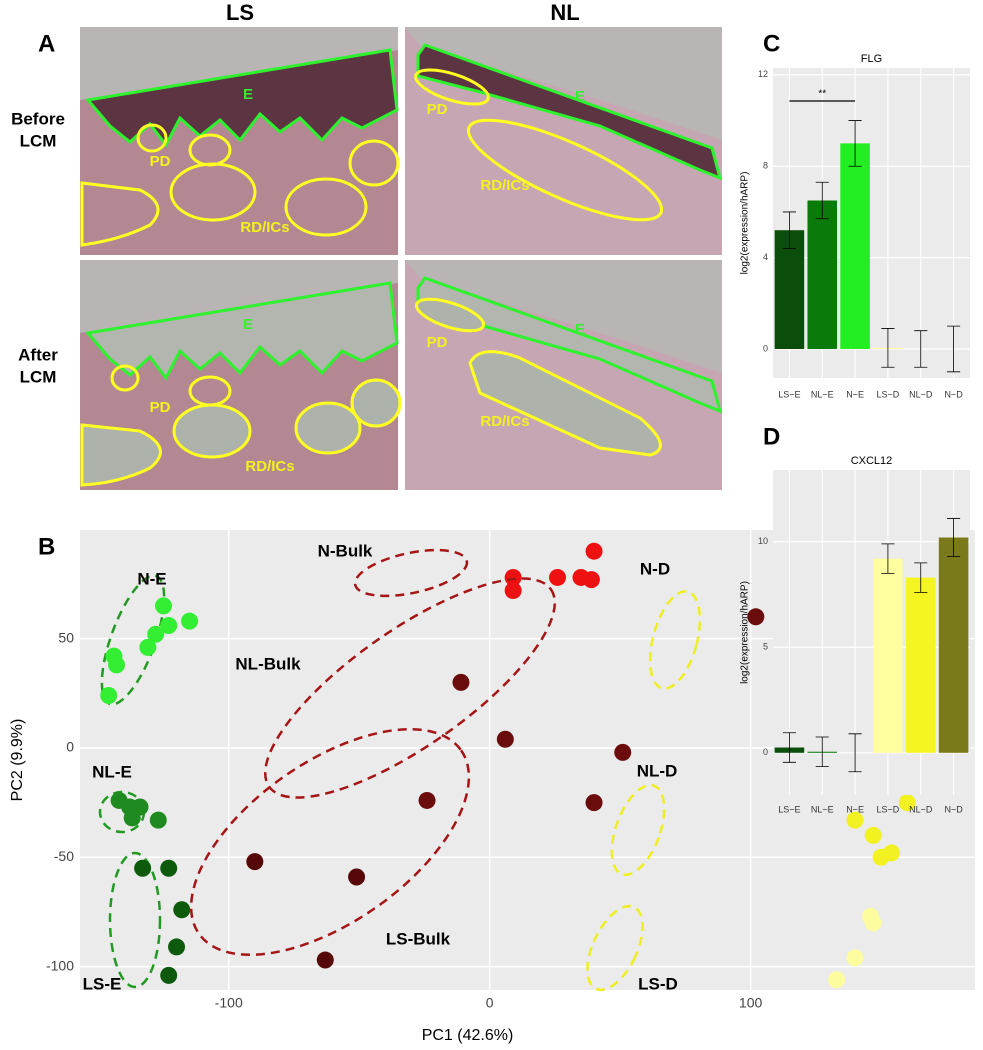 The image size is (983, 1050). I want to click on group-label: NL-D, so click(657, 770).